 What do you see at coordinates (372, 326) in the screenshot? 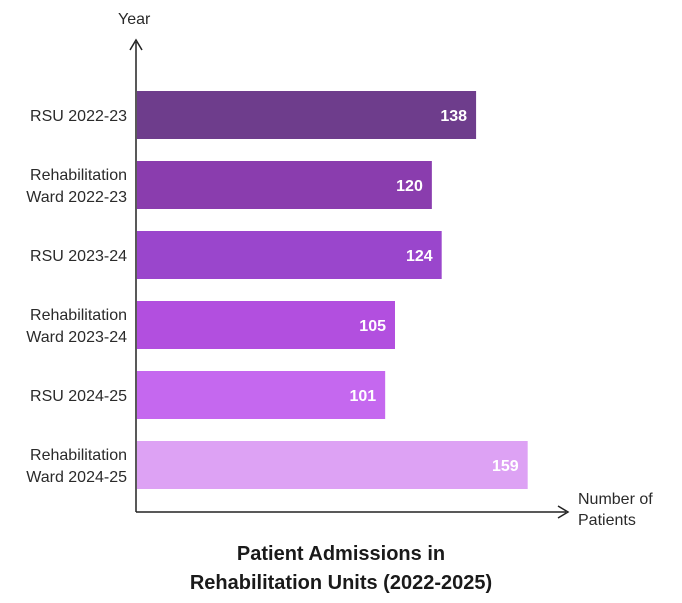
I see `bar-value-label-4: 105` at bounding box center [372, 326].